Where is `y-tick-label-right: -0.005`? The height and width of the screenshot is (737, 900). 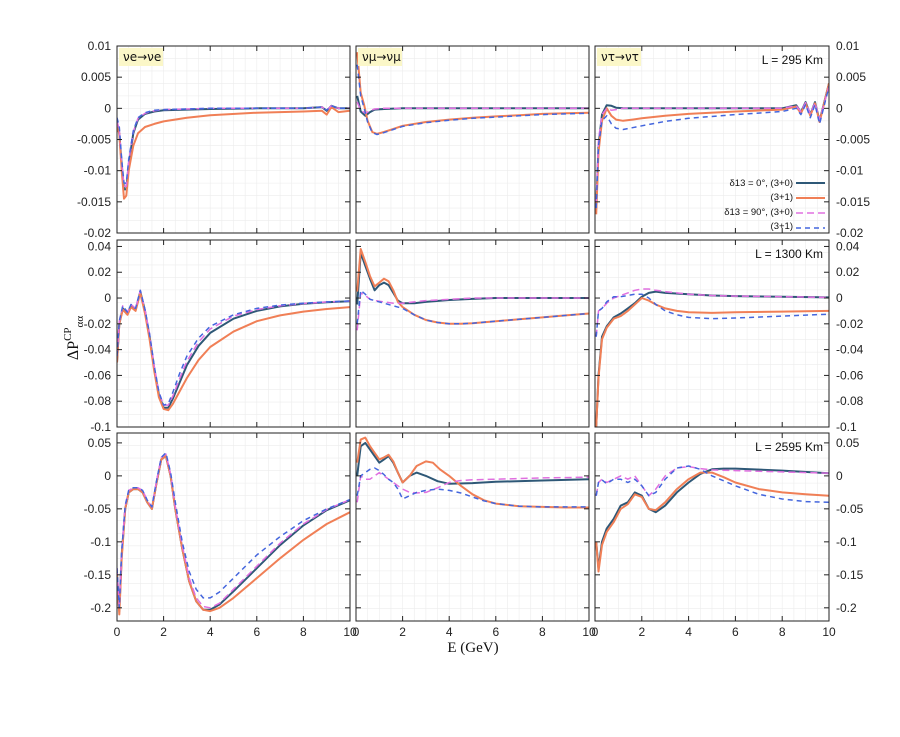 y-tick-label-right: -0.005 is located at coordinates (853, 140).